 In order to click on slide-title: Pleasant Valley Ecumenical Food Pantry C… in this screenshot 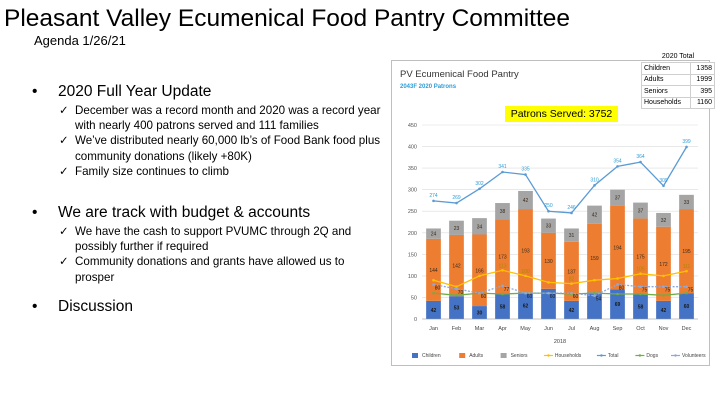, I will do `click(287, 18)`.